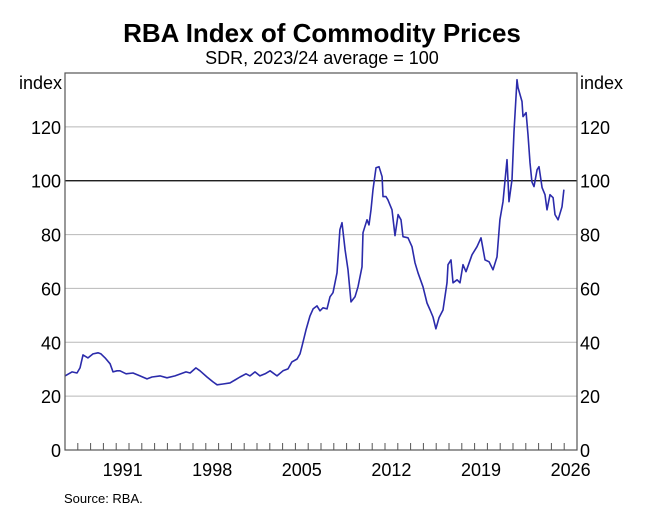 The width and height of the screenshot is (645, 525). What do you see at coordinates (391, 470) in the screenshot?
I see `x-tick-label: 2012` at bounding box center [391, 470].